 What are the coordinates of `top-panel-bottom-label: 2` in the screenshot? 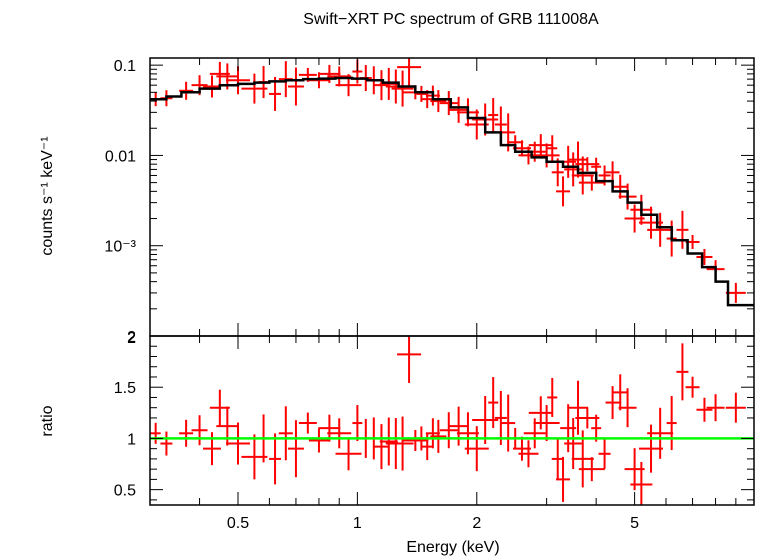 It's located at (131, 338).